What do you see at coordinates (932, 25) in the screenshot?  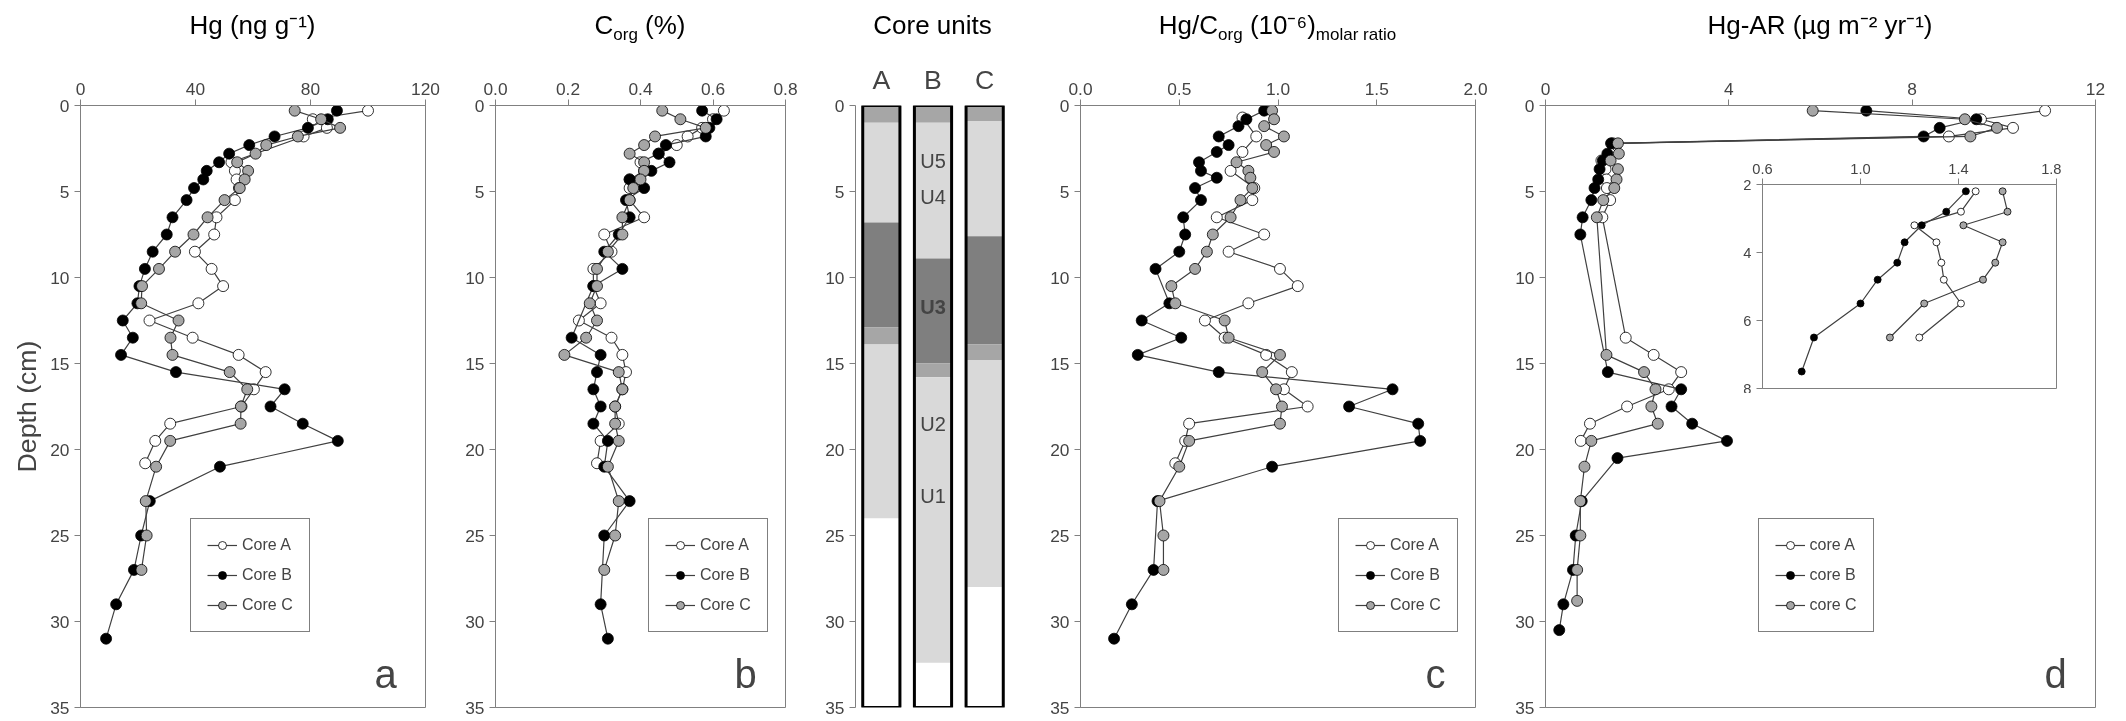 I see `chart-title: Core units` at bounding box center [932, 25].